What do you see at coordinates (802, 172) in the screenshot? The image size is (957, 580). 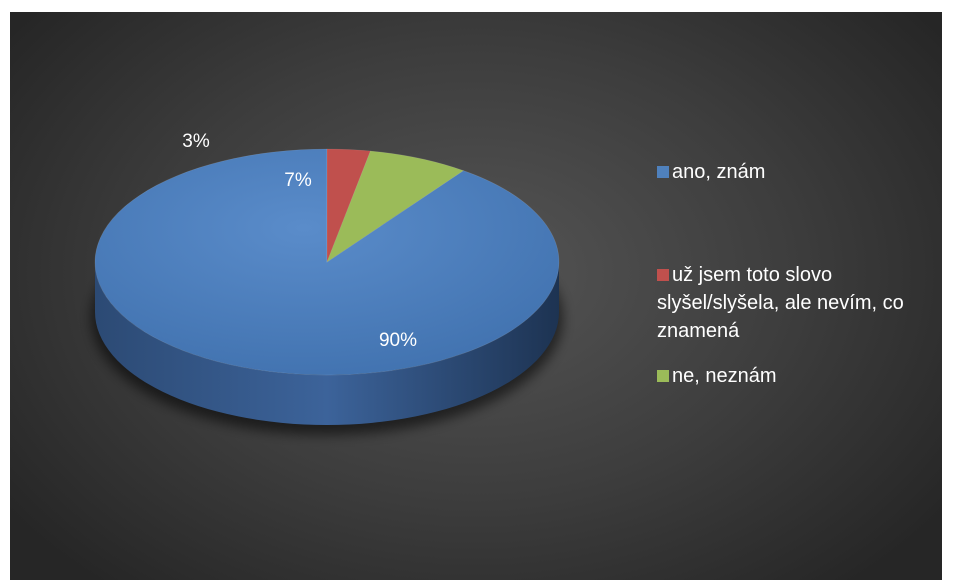 I see `legend-item-ano: ano, znám` at bounding box center [802, 172].